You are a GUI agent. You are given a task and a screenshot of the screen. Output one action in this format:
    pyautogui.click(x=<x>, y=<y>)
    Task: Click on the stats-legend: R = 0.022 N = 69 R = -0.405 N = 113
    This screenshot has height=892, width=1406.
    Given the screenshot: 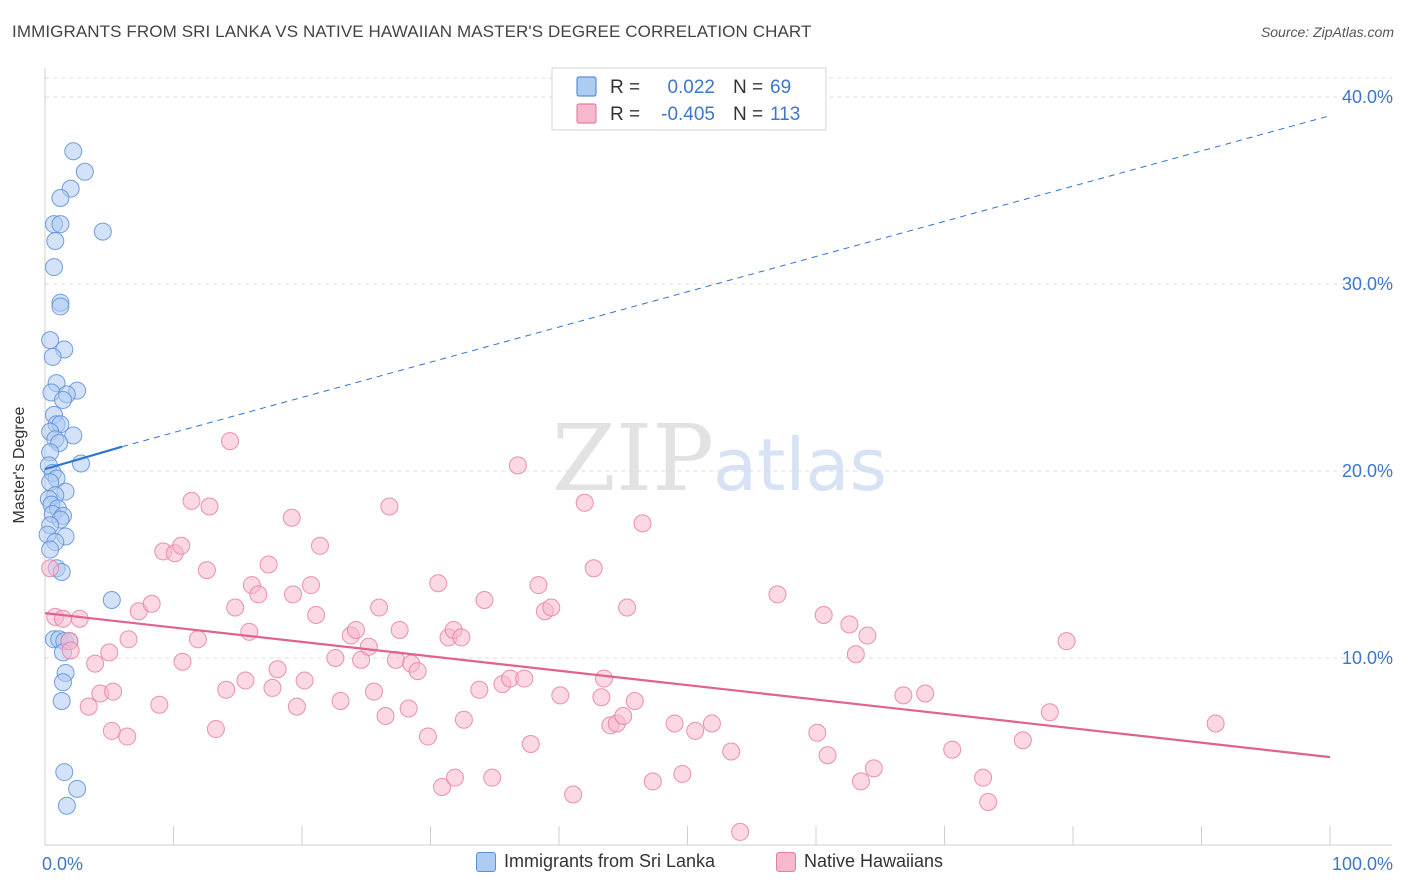 What is the action you would take?
    pyautogui.click(x=689, y=99)
    